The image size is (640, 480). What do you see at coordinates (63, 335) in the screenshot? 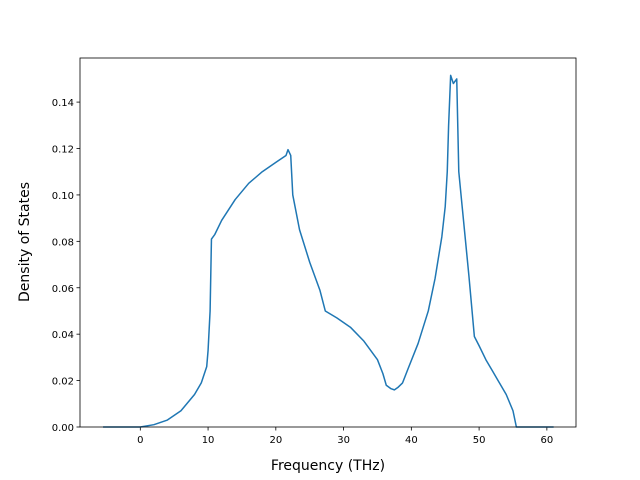
I see `y-tick-label: 0.04` at bounding box center [63, 335].